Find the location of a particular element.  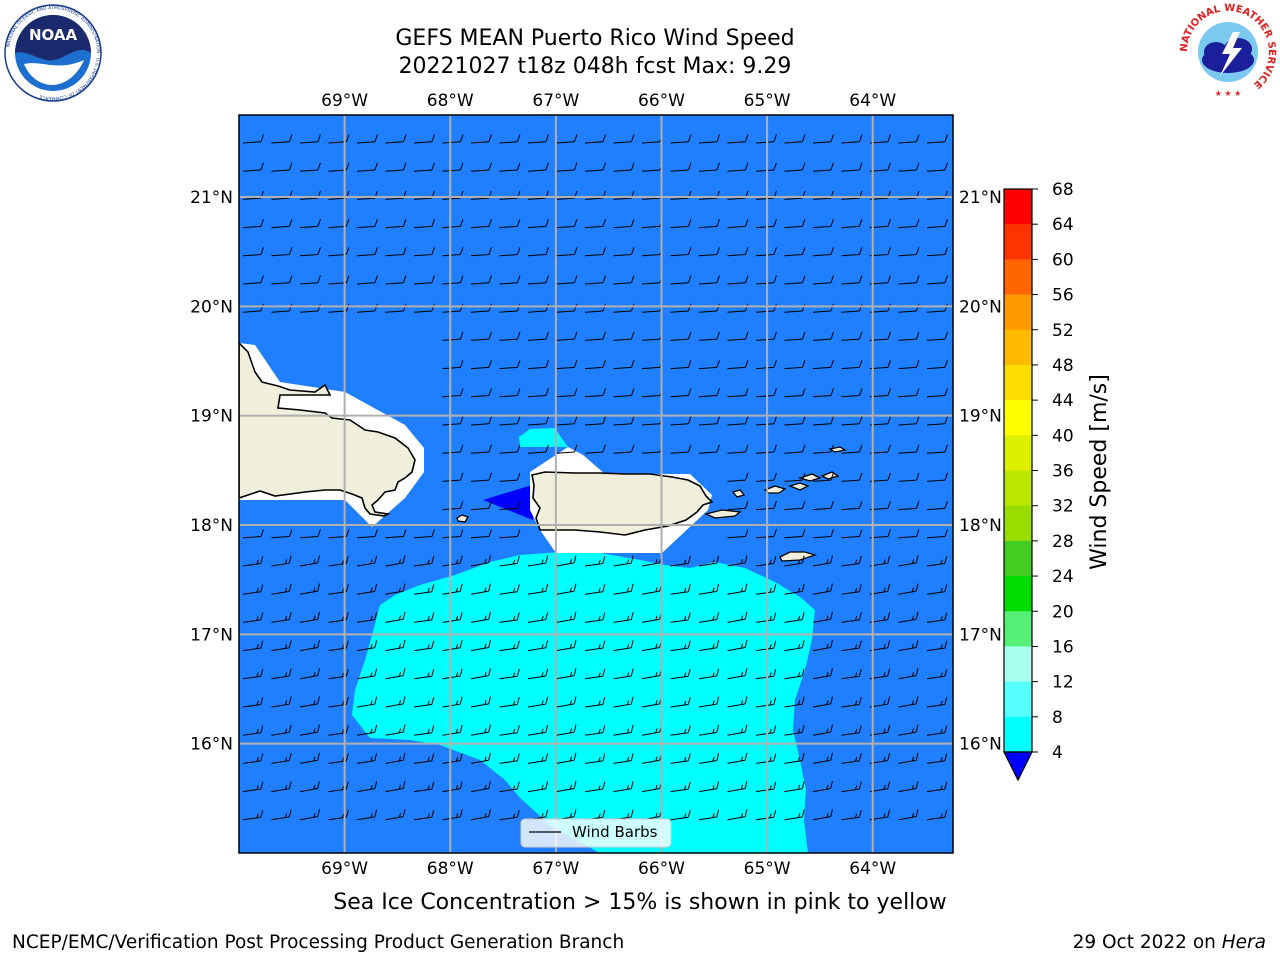

latitude-label: 18°N is located at coordinates (980, 526).